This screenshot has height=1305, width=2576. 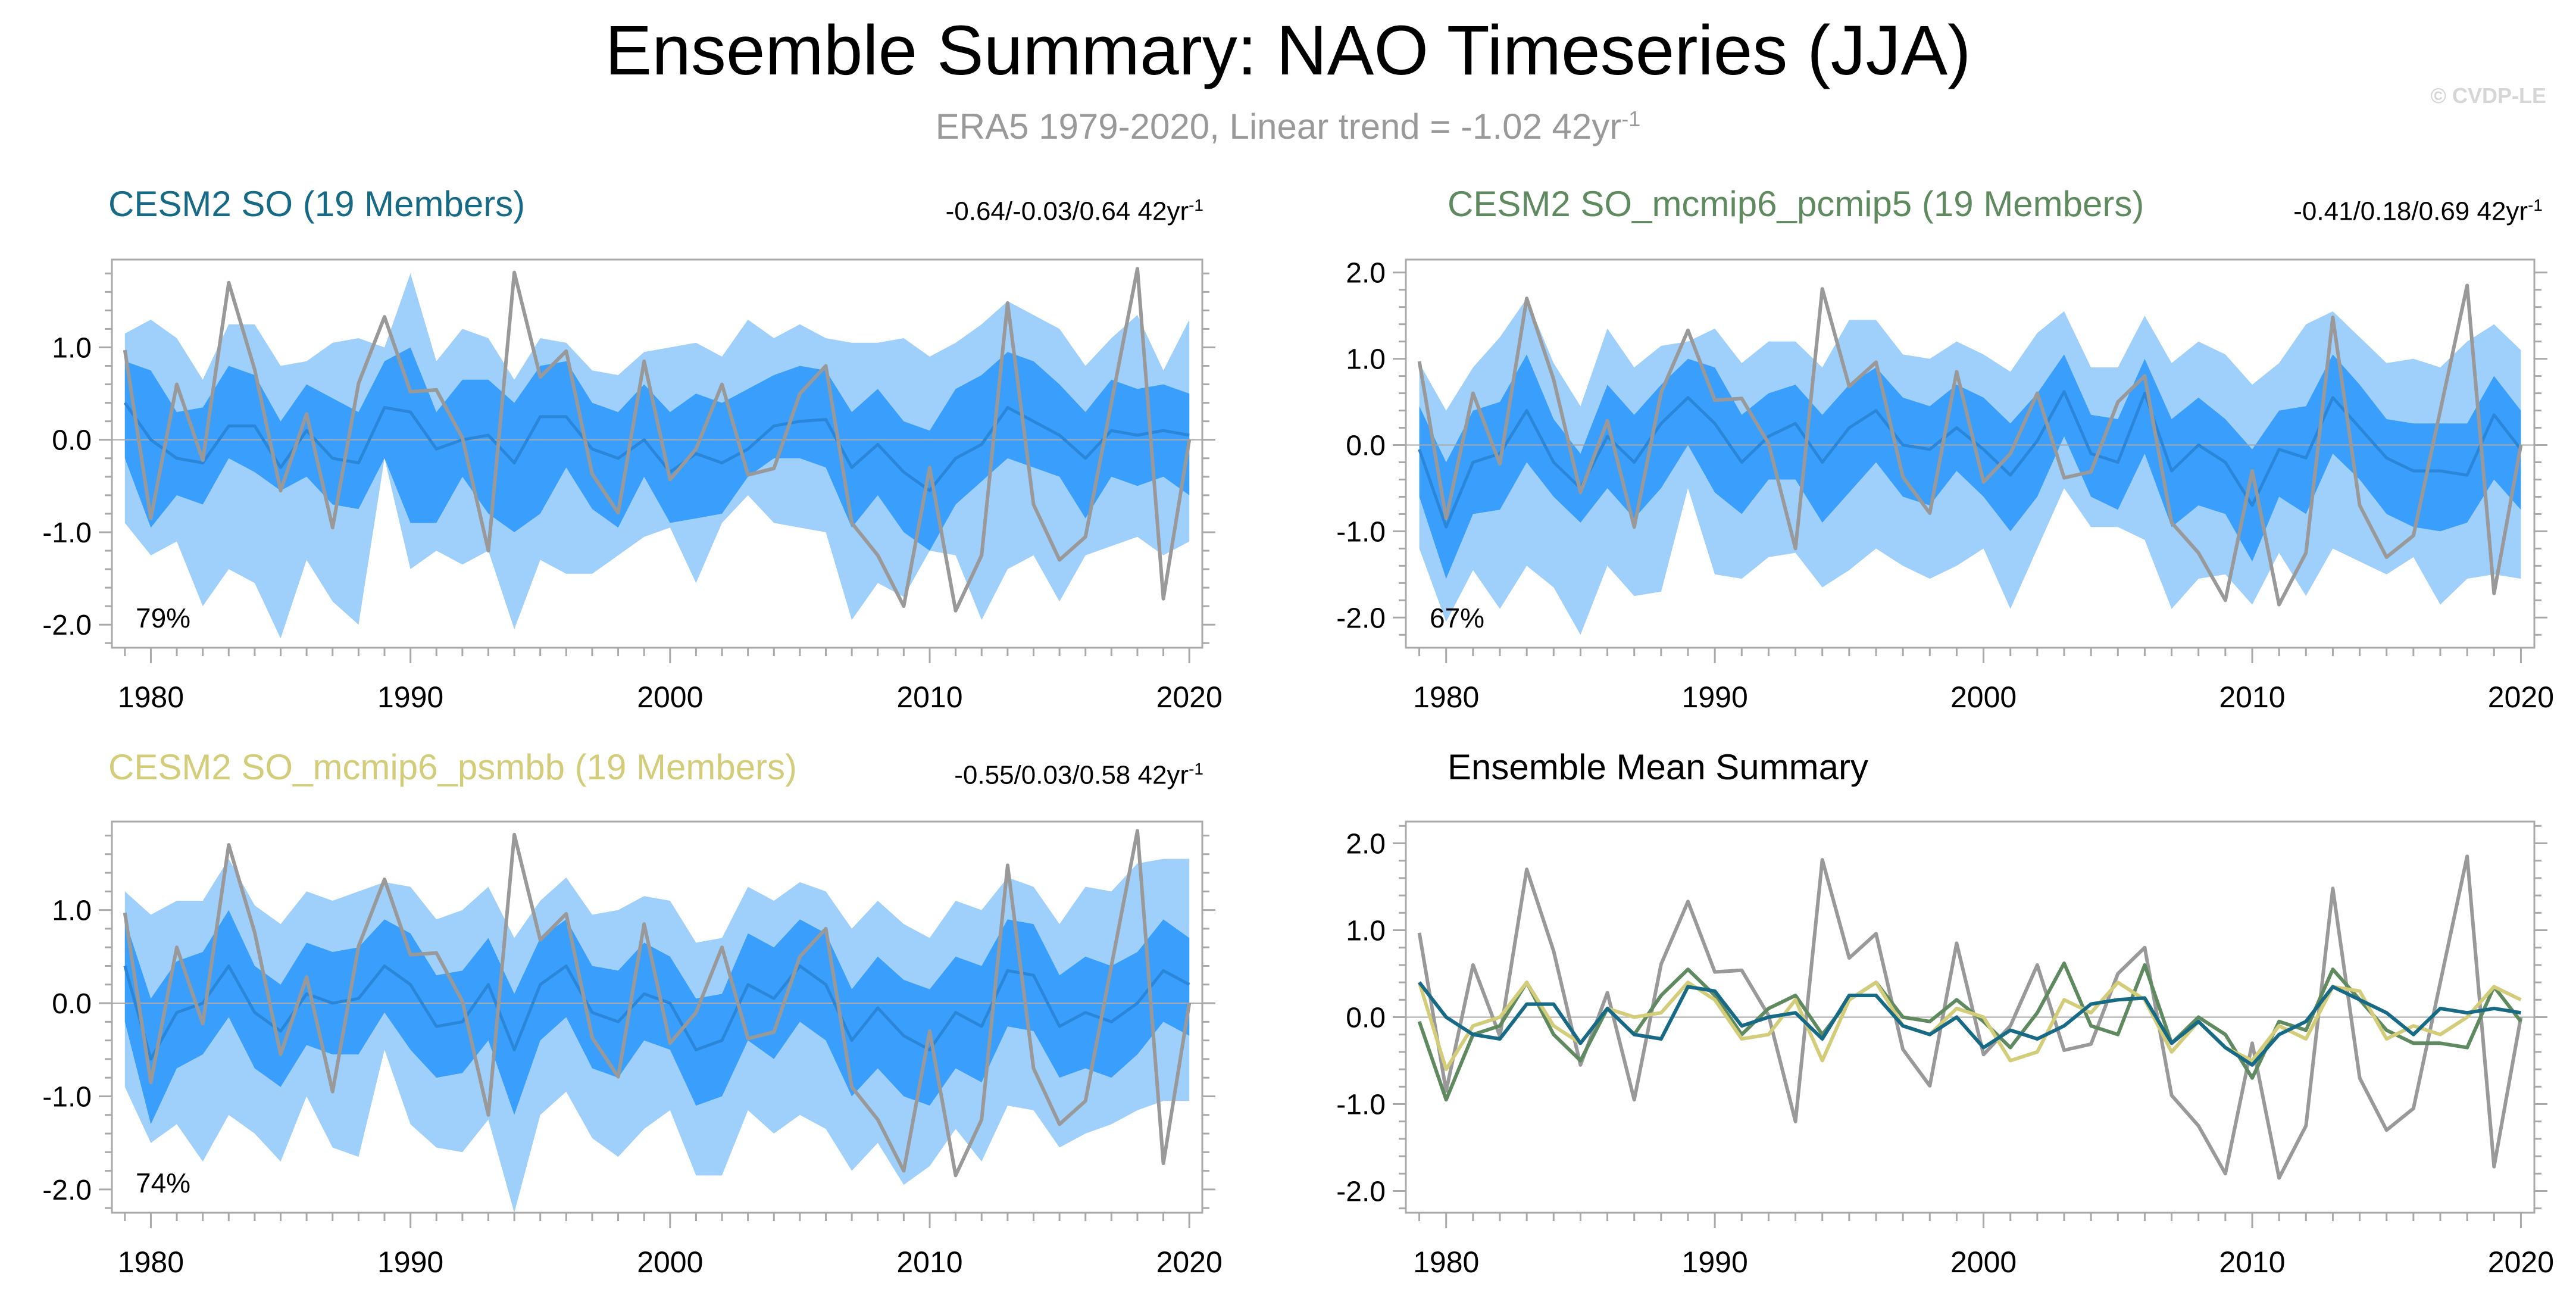 I want to click on summary-line-cesm2-so, so click(x=1969, y=1024).